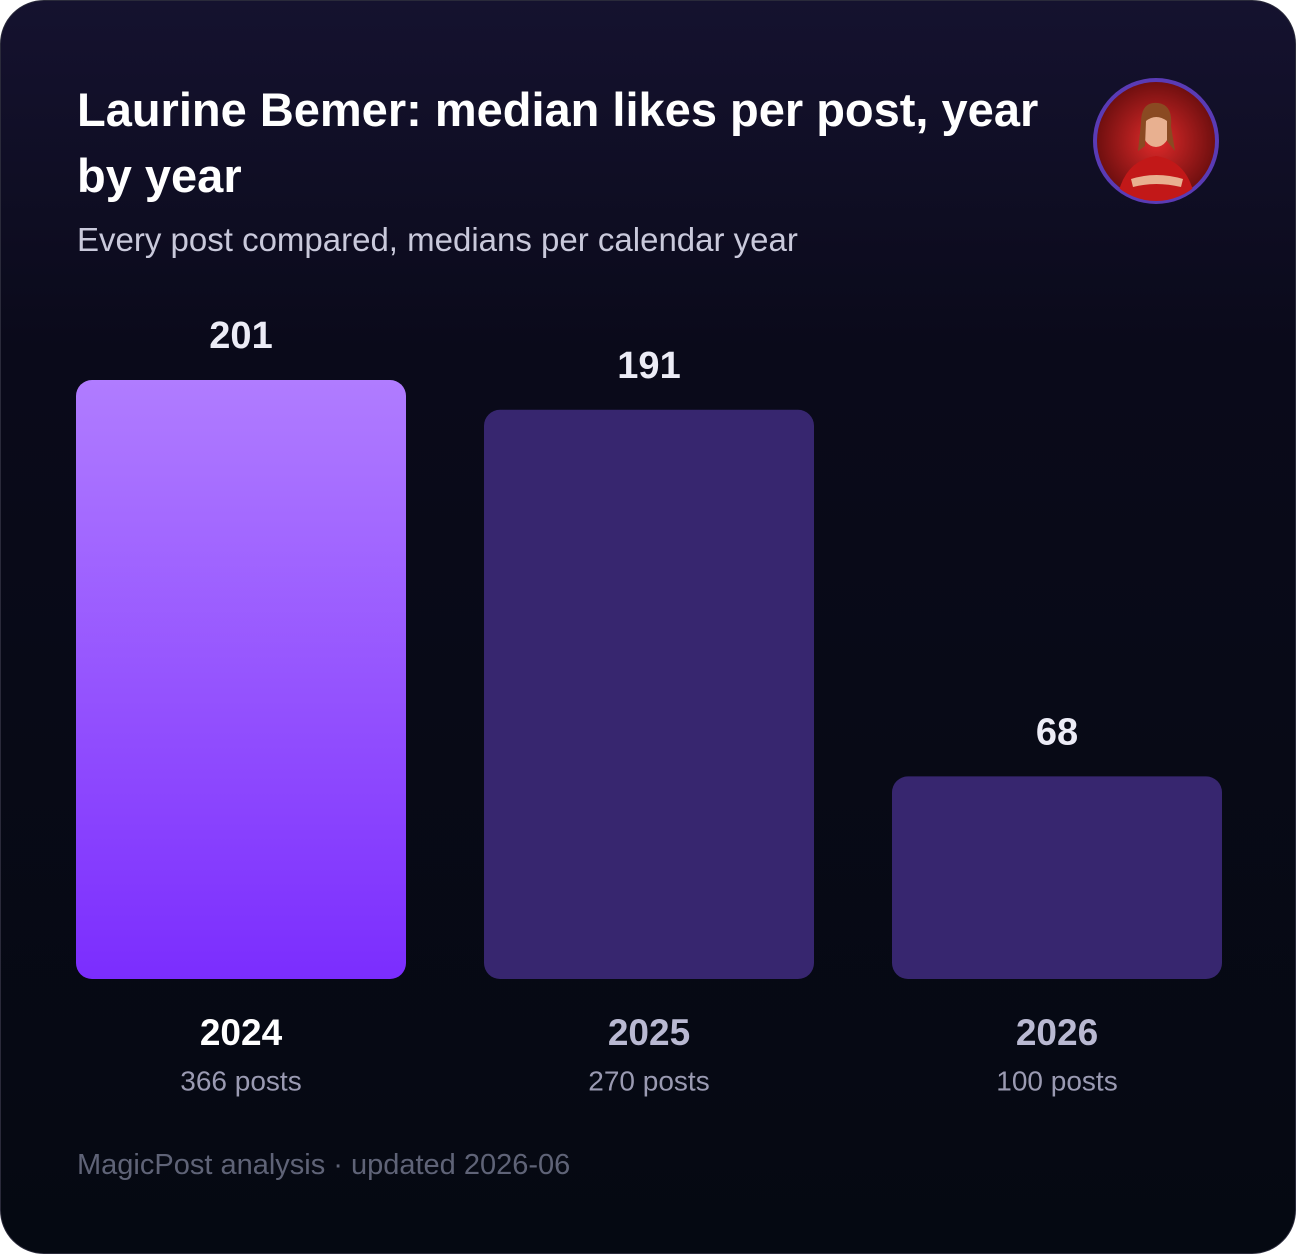 This screenshot has width=1296, height=1254. What do you see at coordinates (241, 1032) in the screenshot?
I see `x-tick-label: 2024` at bounding box center [241, 1032].